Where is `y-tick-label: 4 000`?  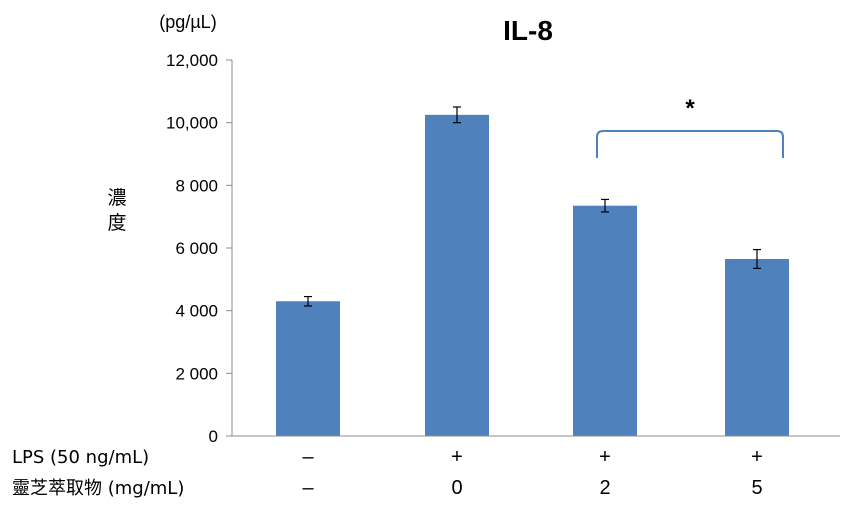 y-tick-label: 4 000 is located at coordinates (196, 311).